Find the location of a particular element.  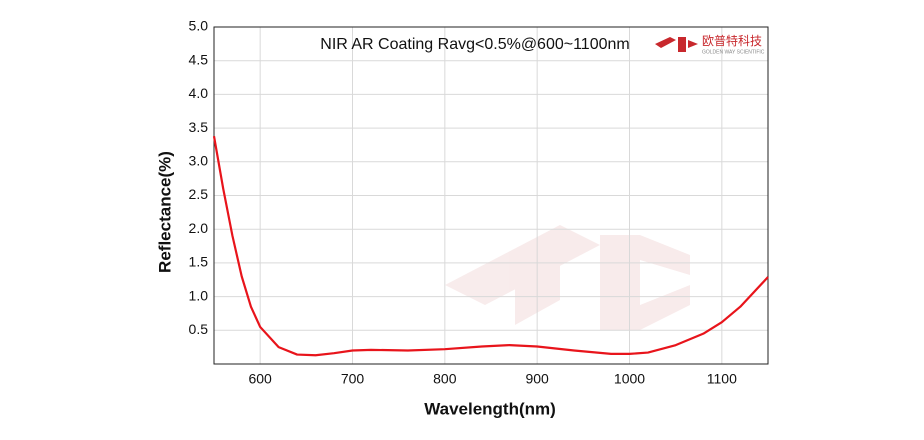

logo: 欧普特科技 GOLDEN WAY SCIENTIFIC is located at coordinates (710, 44).